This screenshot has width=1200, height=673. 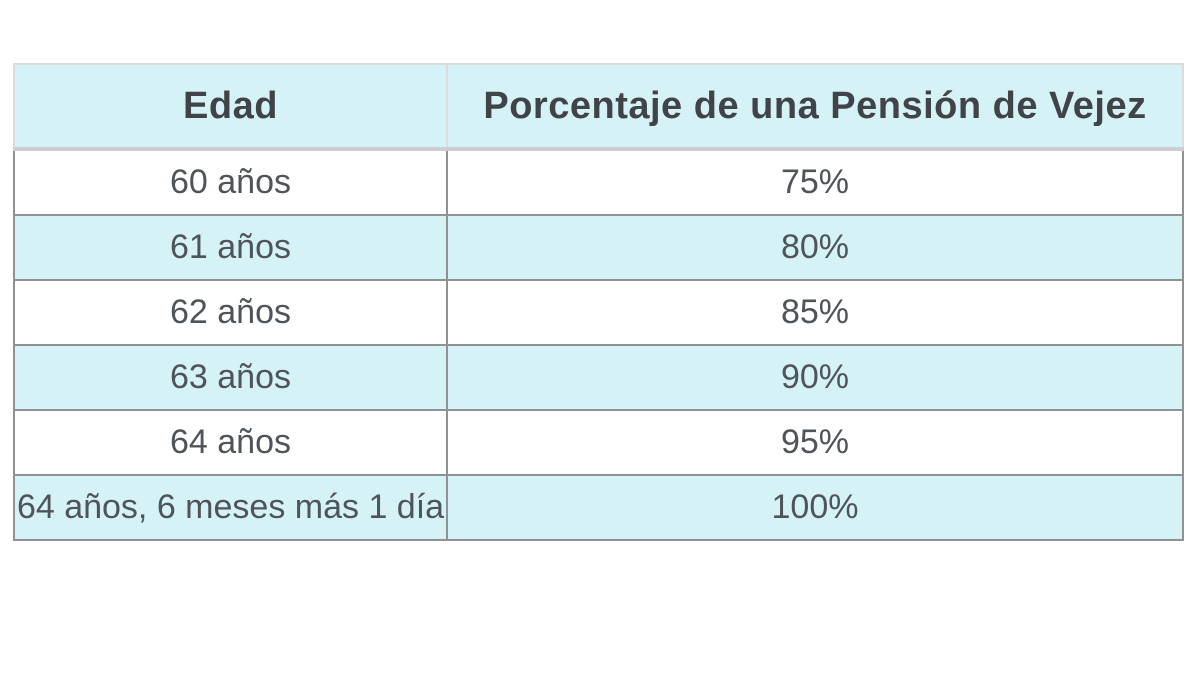 I want to click on porcentaje-cell: 75%, so click(x=815, y=182).